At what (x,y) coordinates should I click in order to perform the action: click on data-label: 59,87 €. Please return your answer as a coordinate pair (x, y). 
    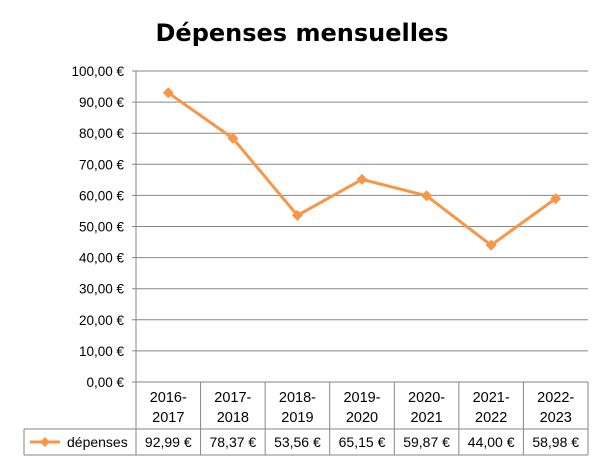
    Looking at the image, I should click on (426, 442).